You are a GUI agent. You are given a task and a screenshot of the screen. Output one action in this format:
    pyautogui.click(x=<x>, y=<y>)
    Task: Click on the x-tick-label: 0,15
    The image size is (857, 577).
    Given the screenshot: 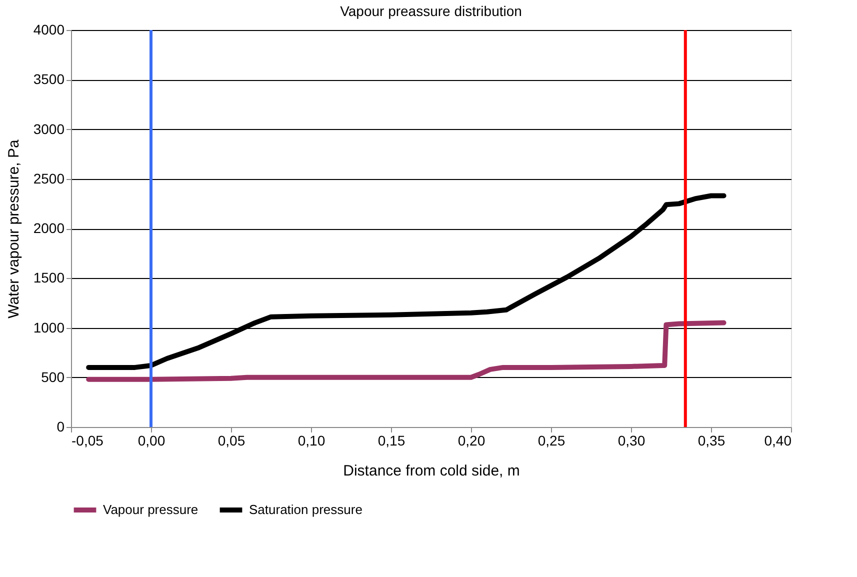 What is the action you would take?
    pyautogui.click(x=392, y=440)
    